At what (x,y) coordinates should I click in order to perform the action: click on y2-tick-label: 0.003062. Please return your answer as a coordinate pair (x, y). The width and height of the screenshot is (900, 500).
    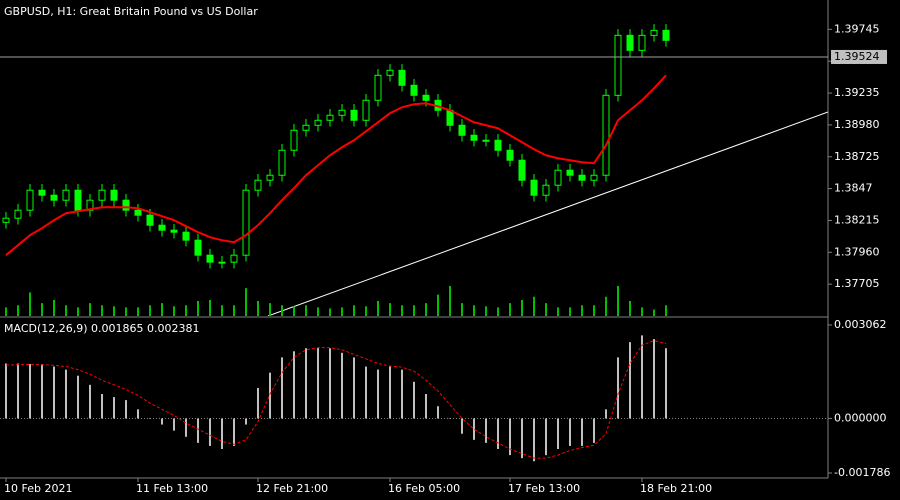
    Looking at the image, I should click on (860, 324).